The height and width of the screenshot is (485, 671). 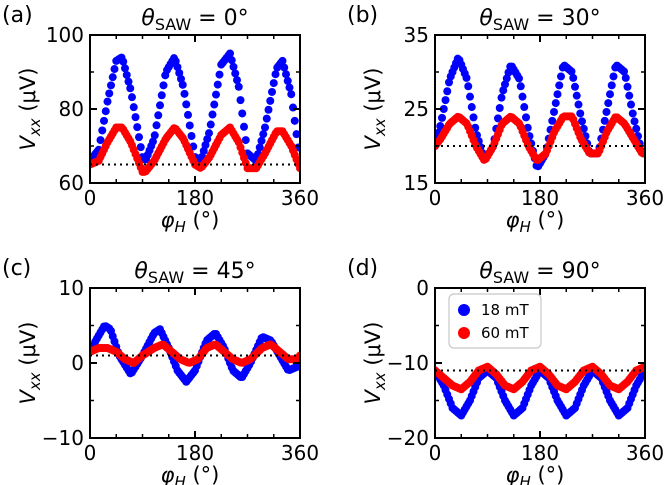 What do you see at coordinates (416, 109) in the screenshot?
I see `y-tick-label: 25` at bounding box center [416, 109].